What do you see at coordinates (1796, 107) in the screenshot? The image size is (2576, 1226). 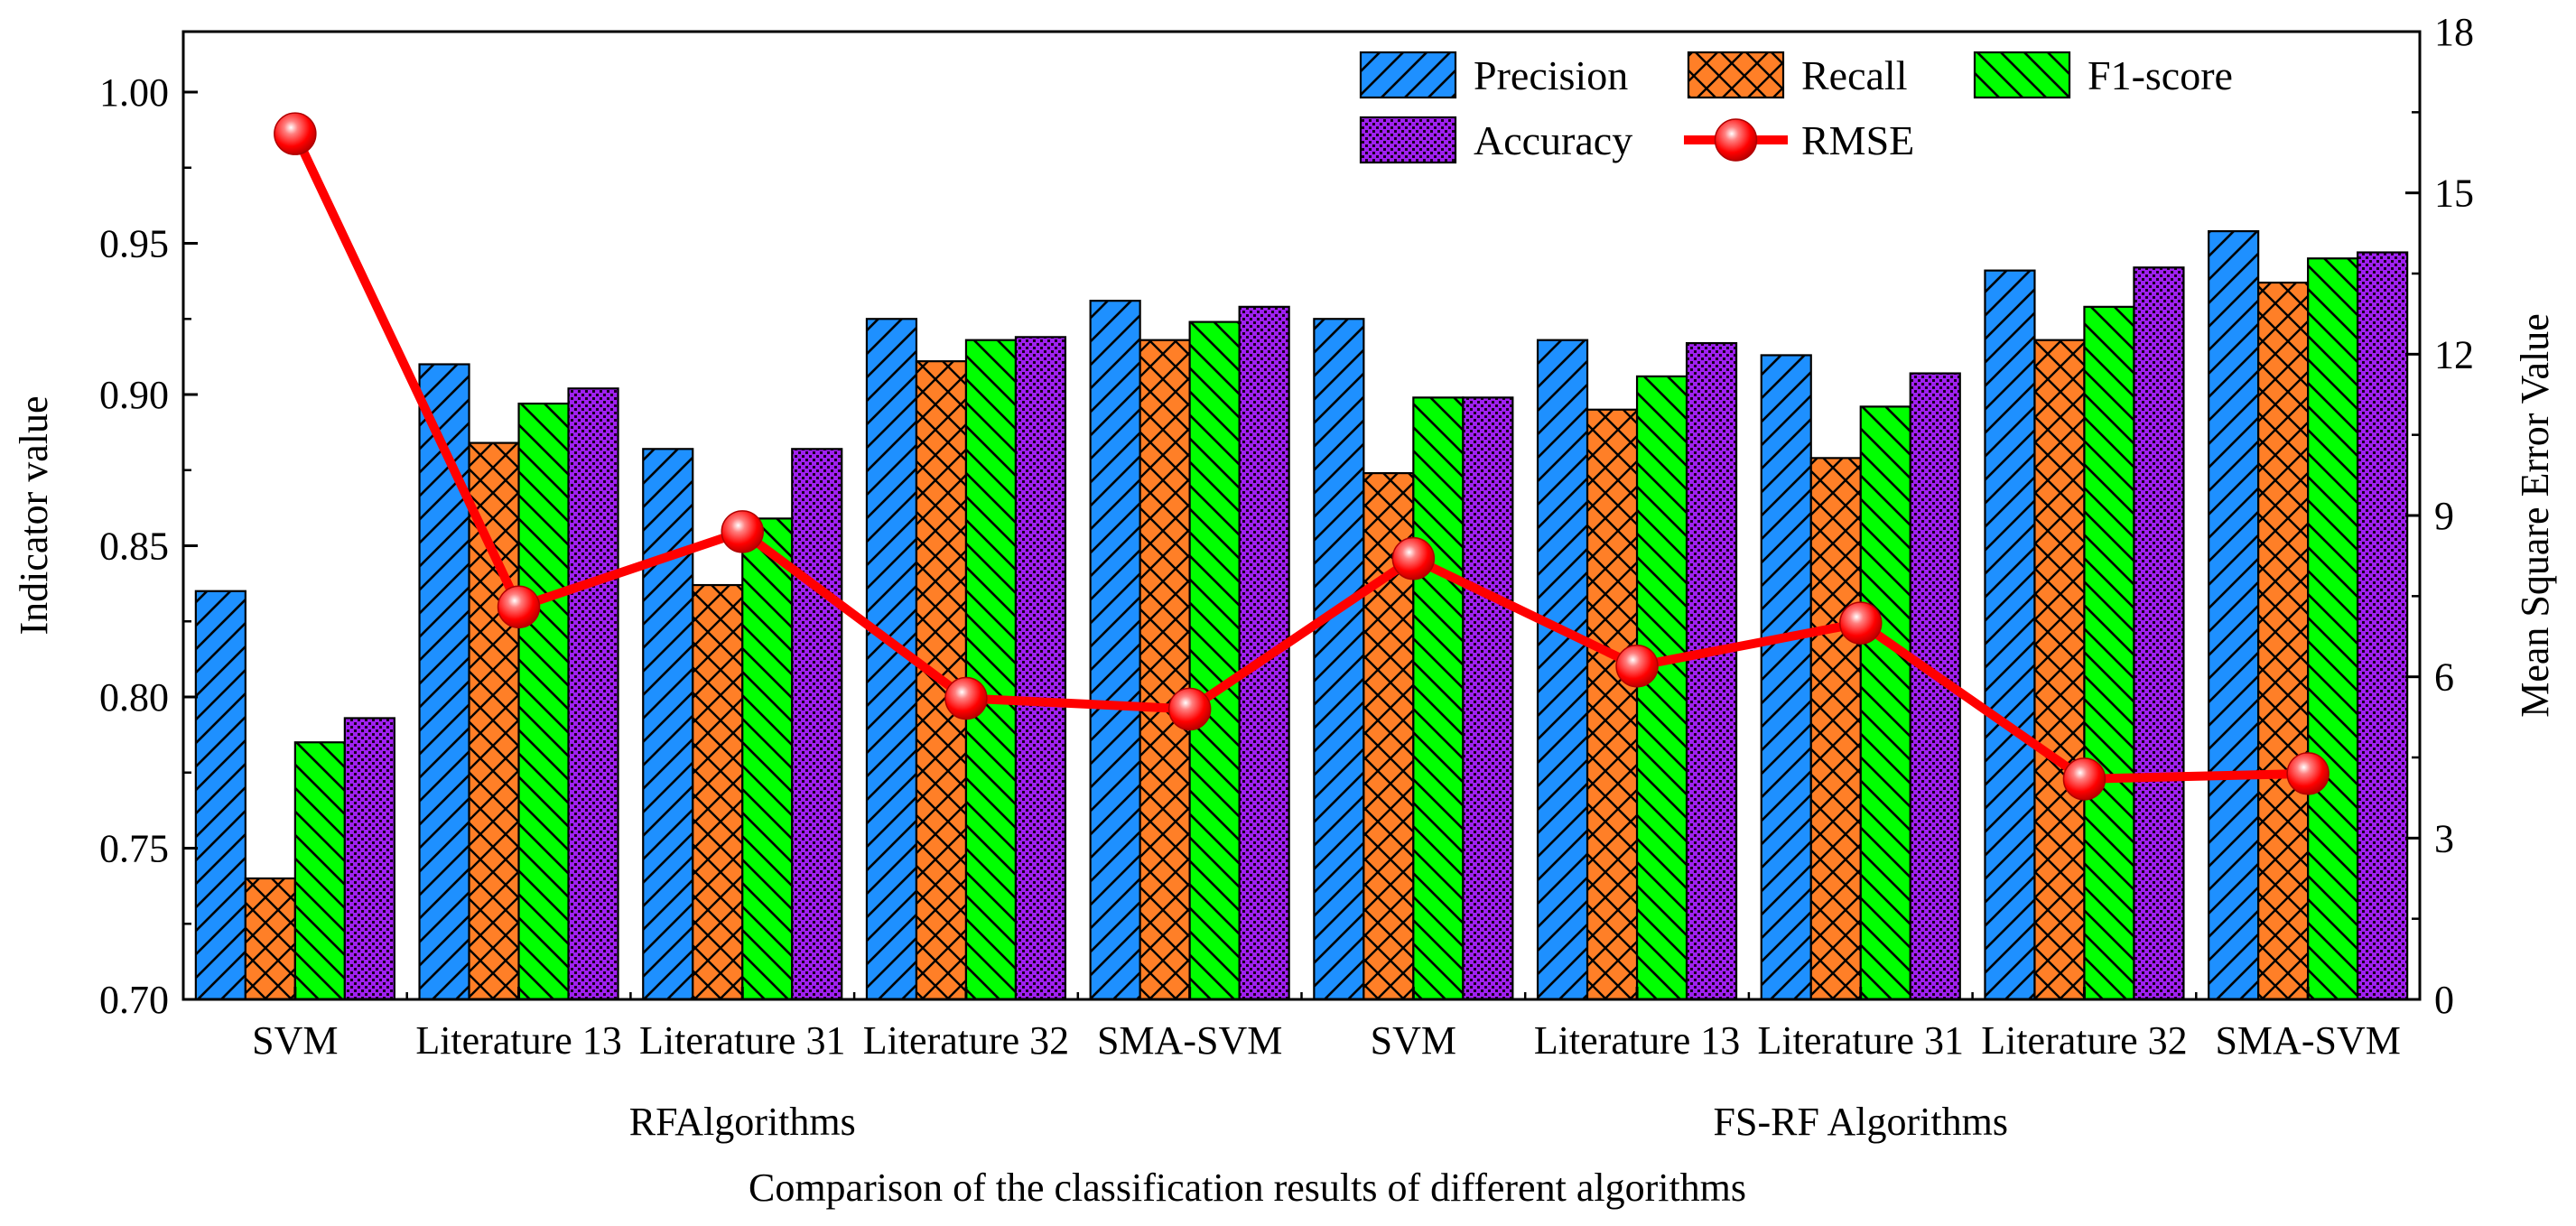 I see `legend: Precision Recall F1-score Accuracy RMSE` at bounding box center [1796, 107].